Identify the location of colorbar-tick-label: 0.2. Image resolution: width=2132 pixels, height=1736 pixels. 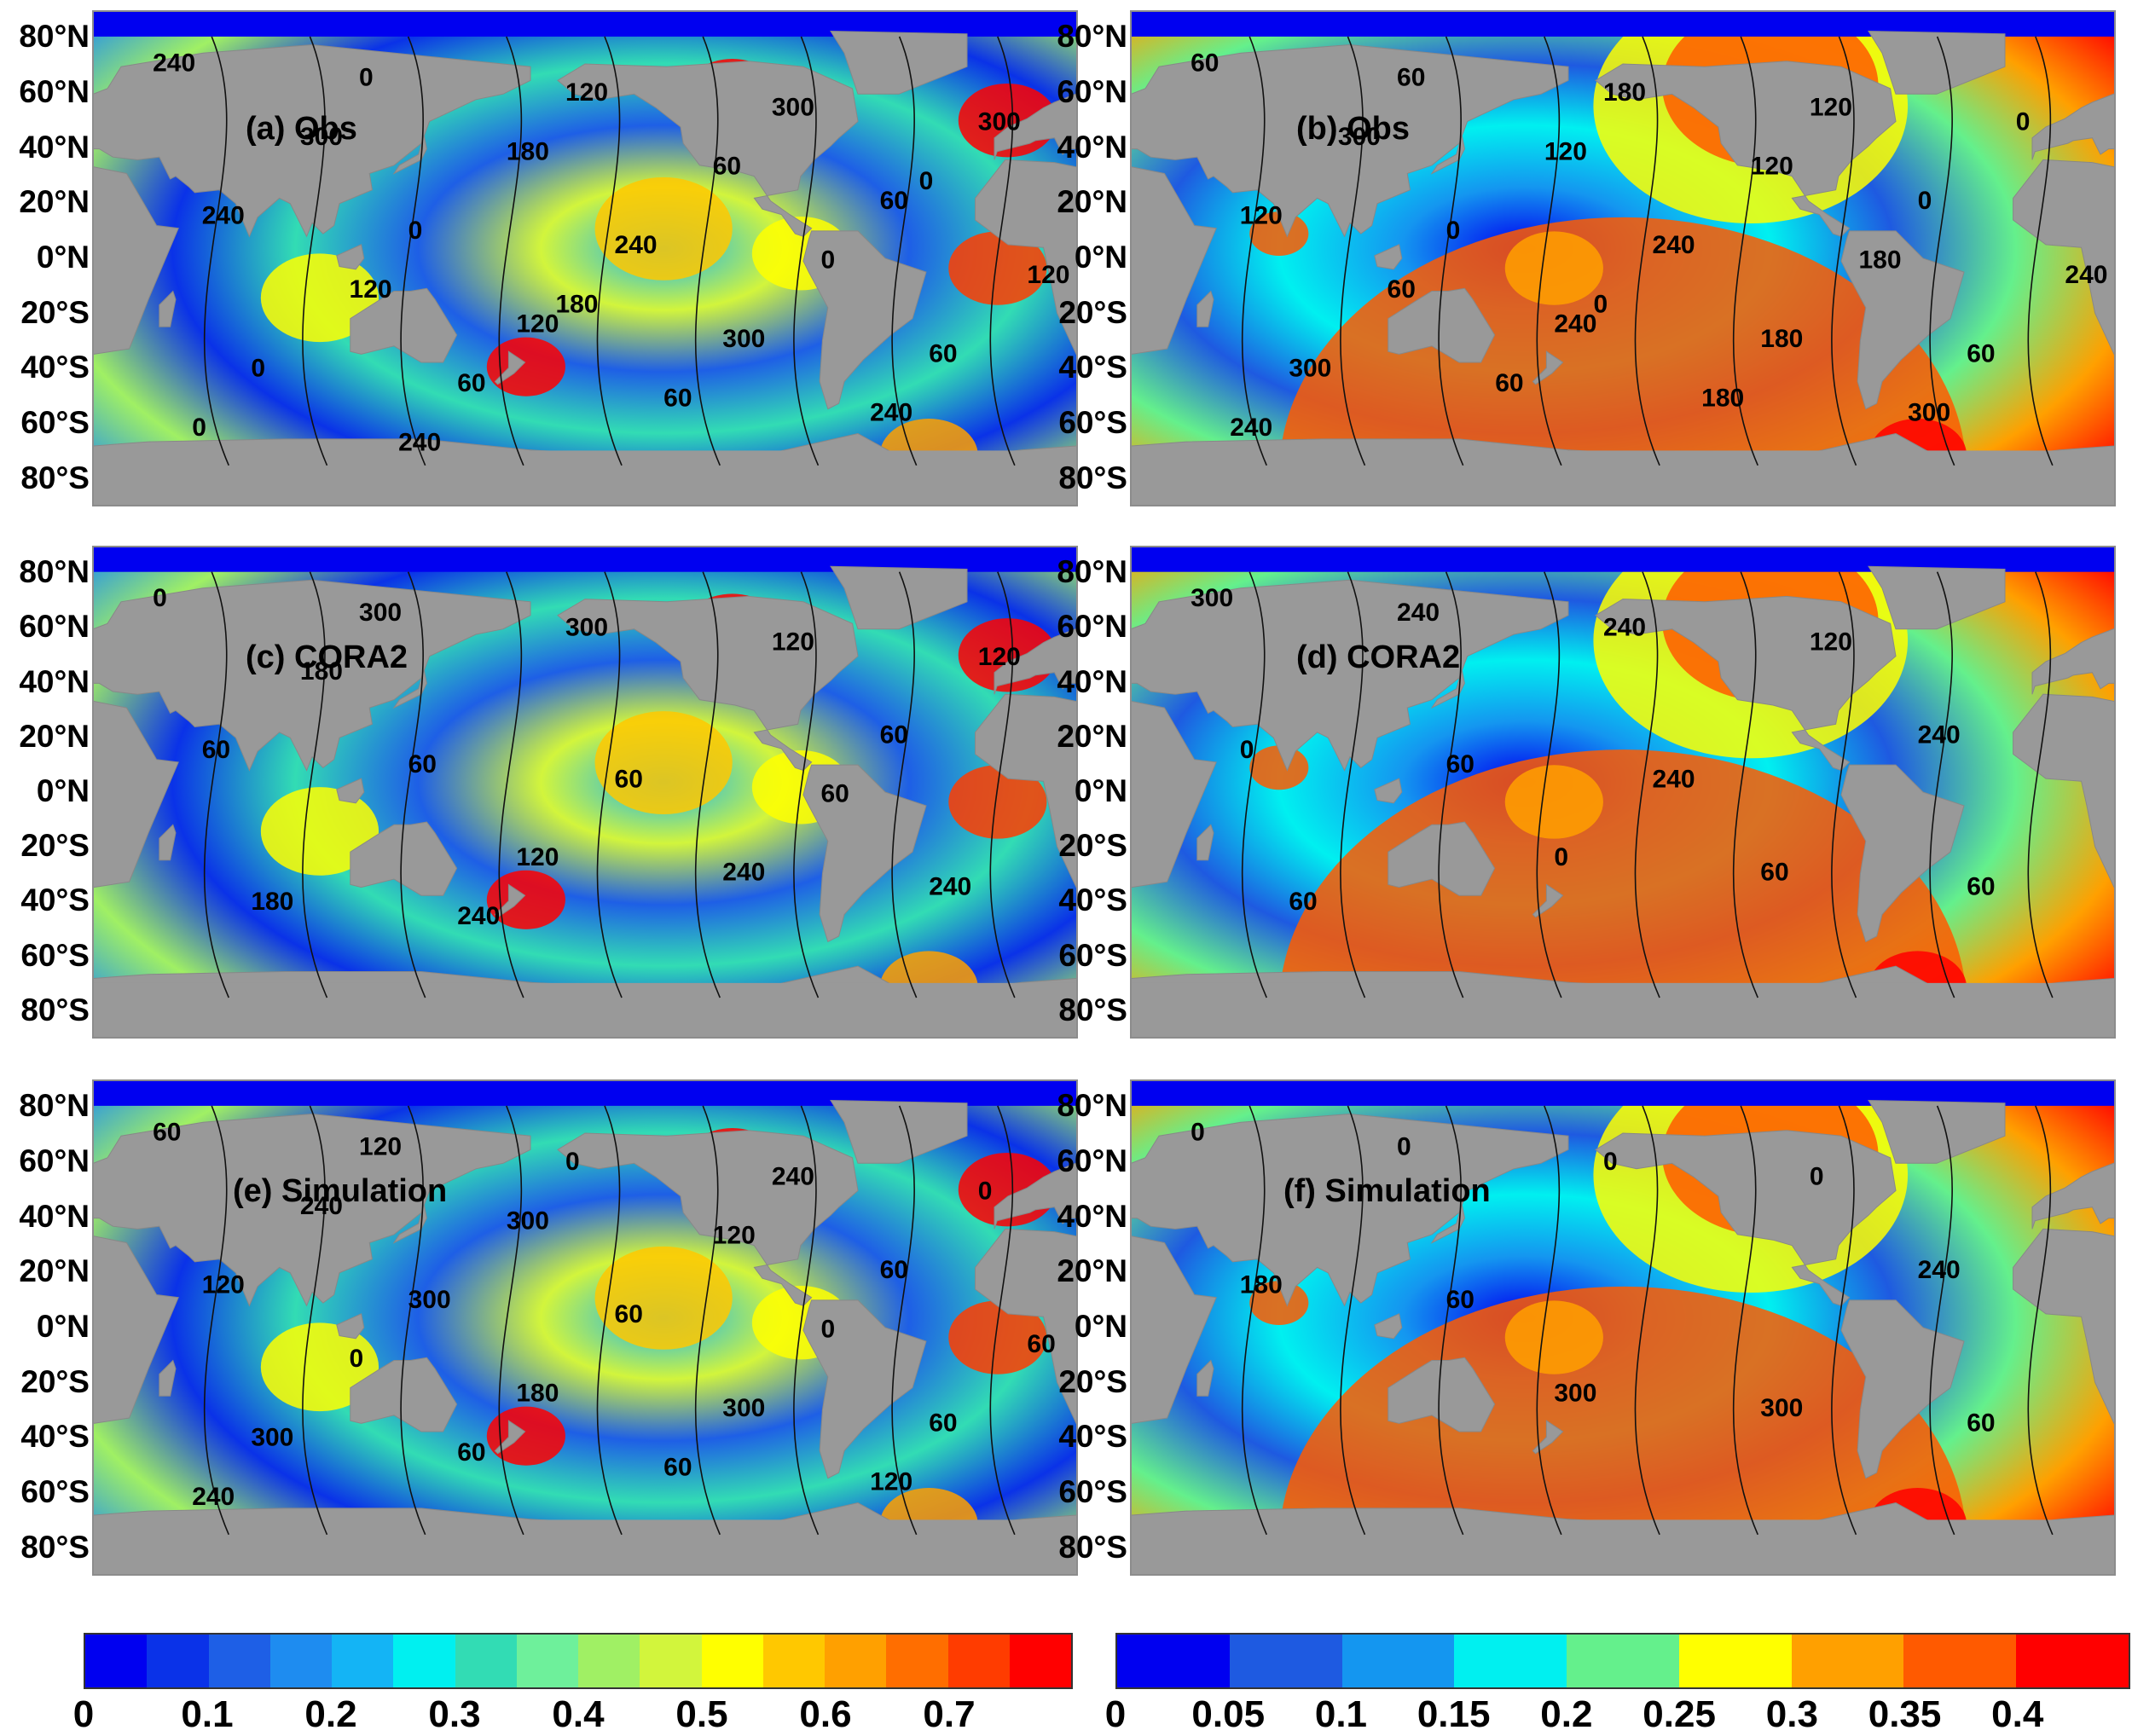
(1566, 1714).